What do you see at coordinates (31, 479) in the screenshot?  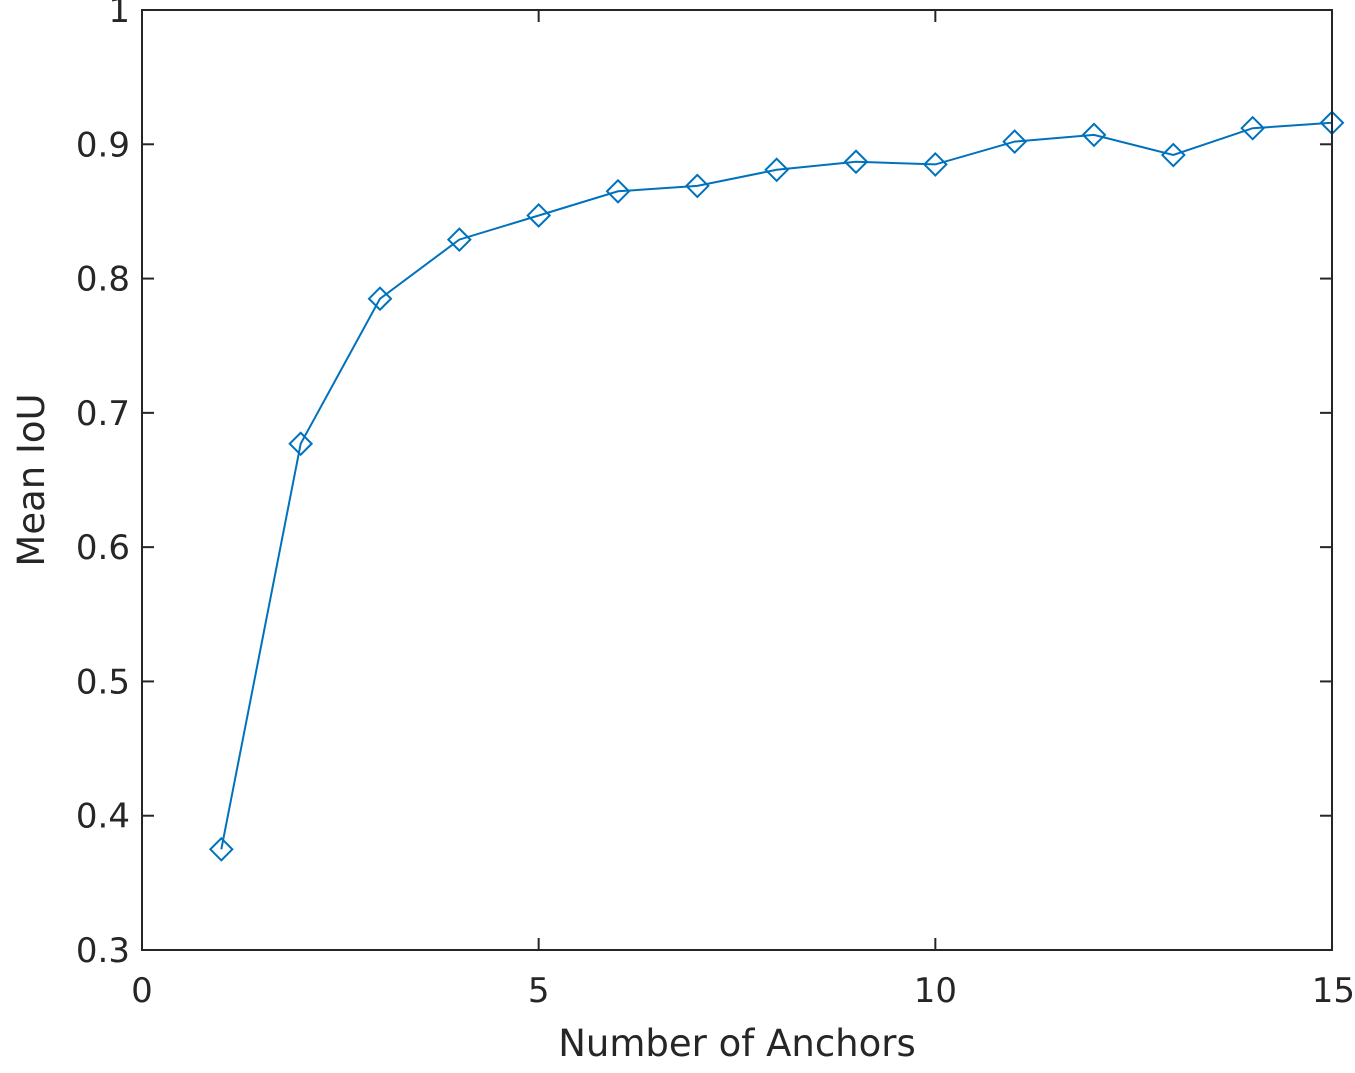 I see `y-axis-title: Mean IoU` at bounding box center [31, 479].